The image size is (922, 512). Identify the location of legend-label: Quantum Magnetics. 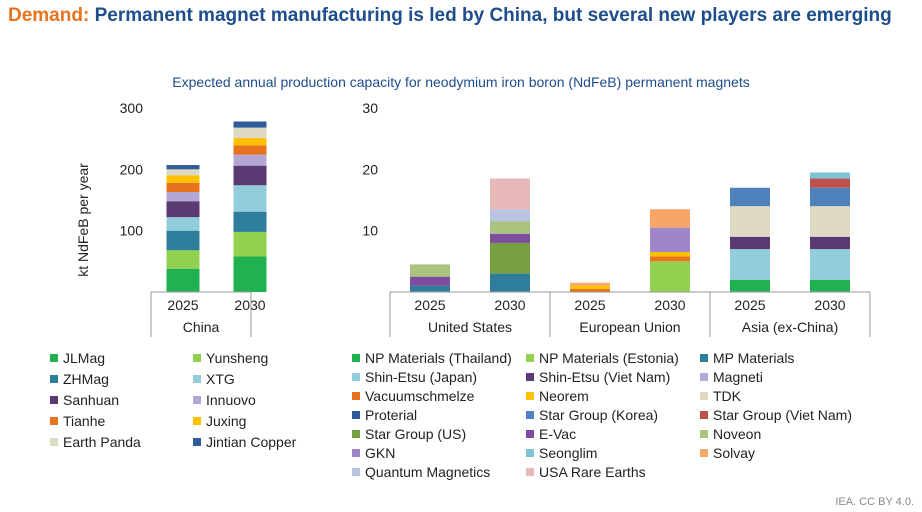
(428, 472).